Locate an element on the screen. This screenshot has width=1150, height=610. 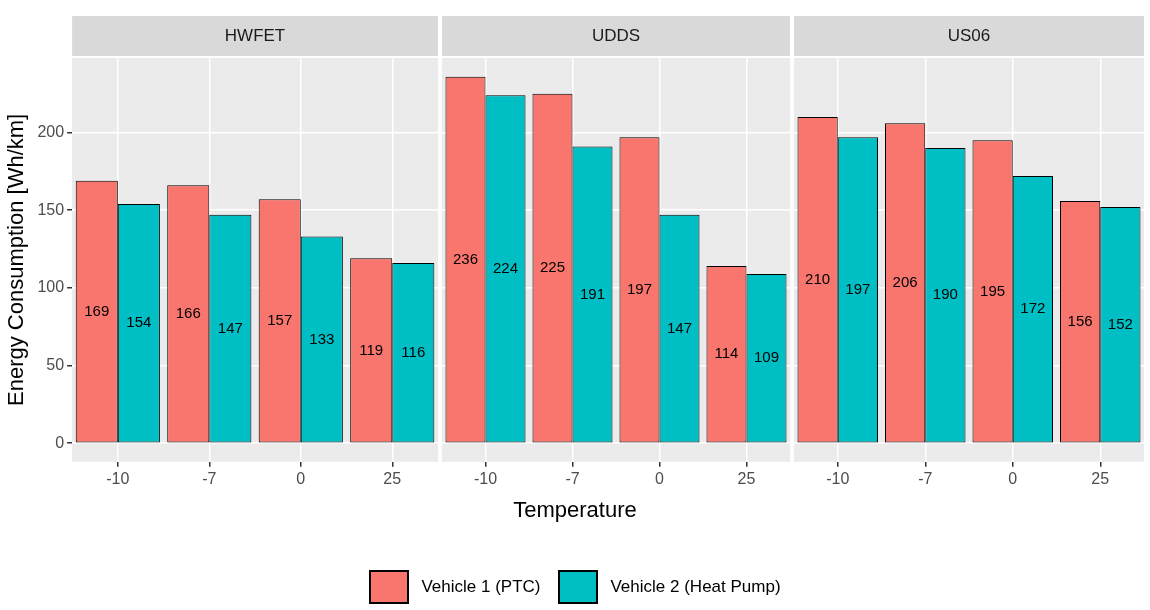
y-tick-label: 100 is located at coordinates (51, 287).